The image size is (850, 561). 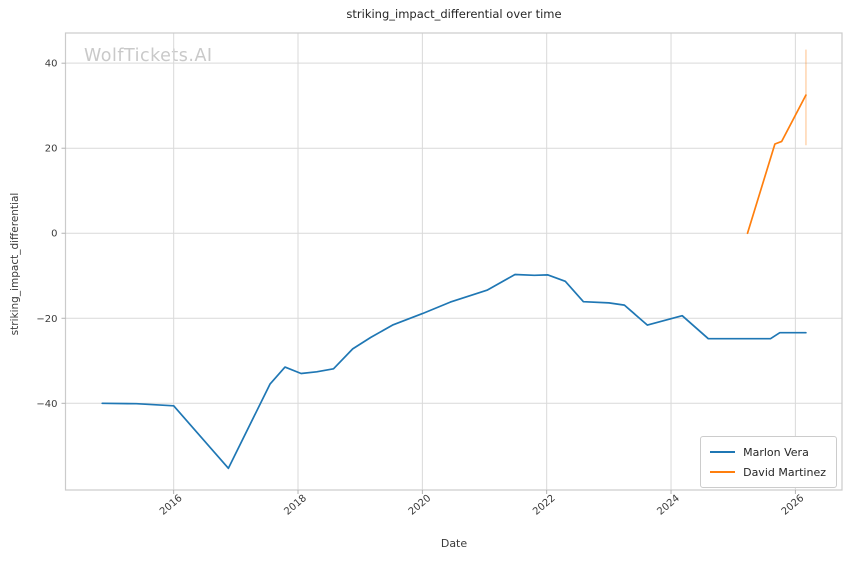 I want to click on y-tick-label: −20, so click(x=46, y=319).